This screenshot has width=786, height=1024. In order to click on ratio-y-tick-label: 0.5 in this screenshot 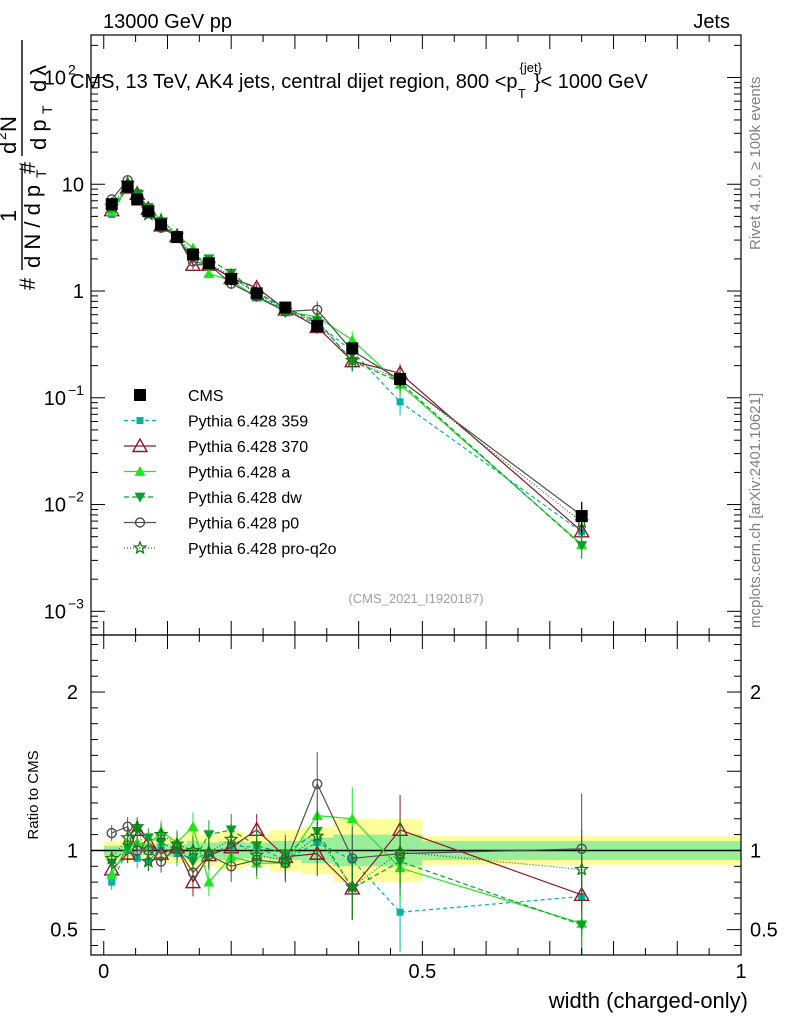, I will do `click(64, 931)`.